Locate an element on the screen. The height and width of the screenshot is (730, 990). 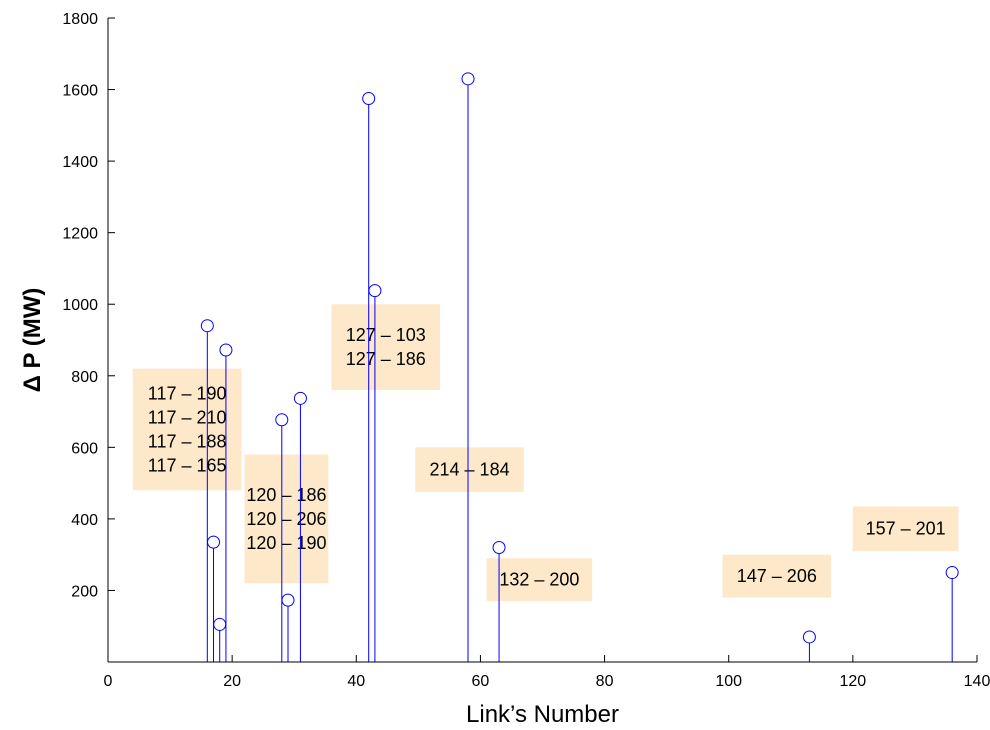
annotation-label: 120 – 206 is located at coordinates (286, 519).